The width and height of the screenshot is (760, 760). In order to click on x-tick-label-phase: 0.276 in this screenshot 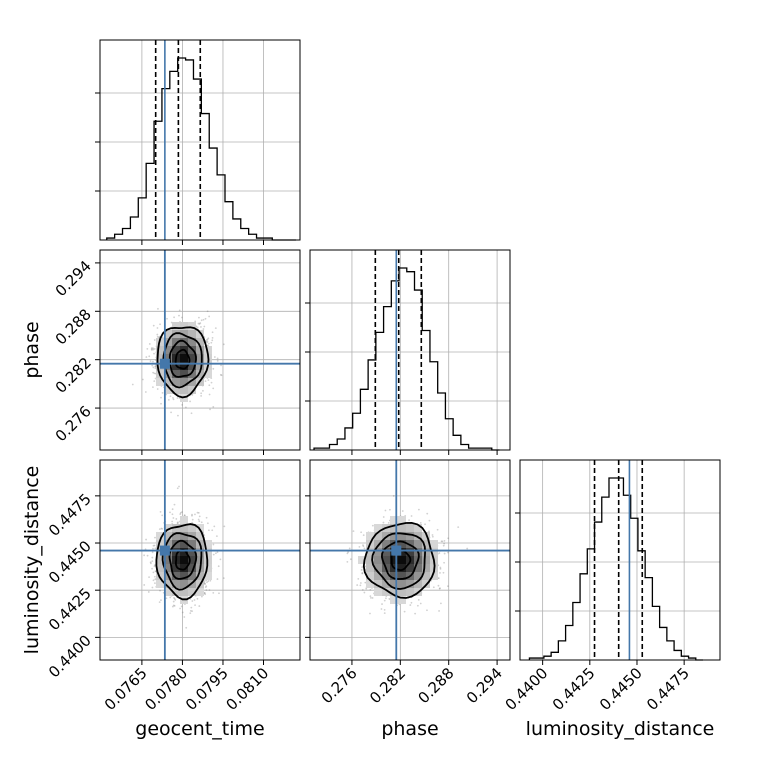, I will do `click(339, 685)`.